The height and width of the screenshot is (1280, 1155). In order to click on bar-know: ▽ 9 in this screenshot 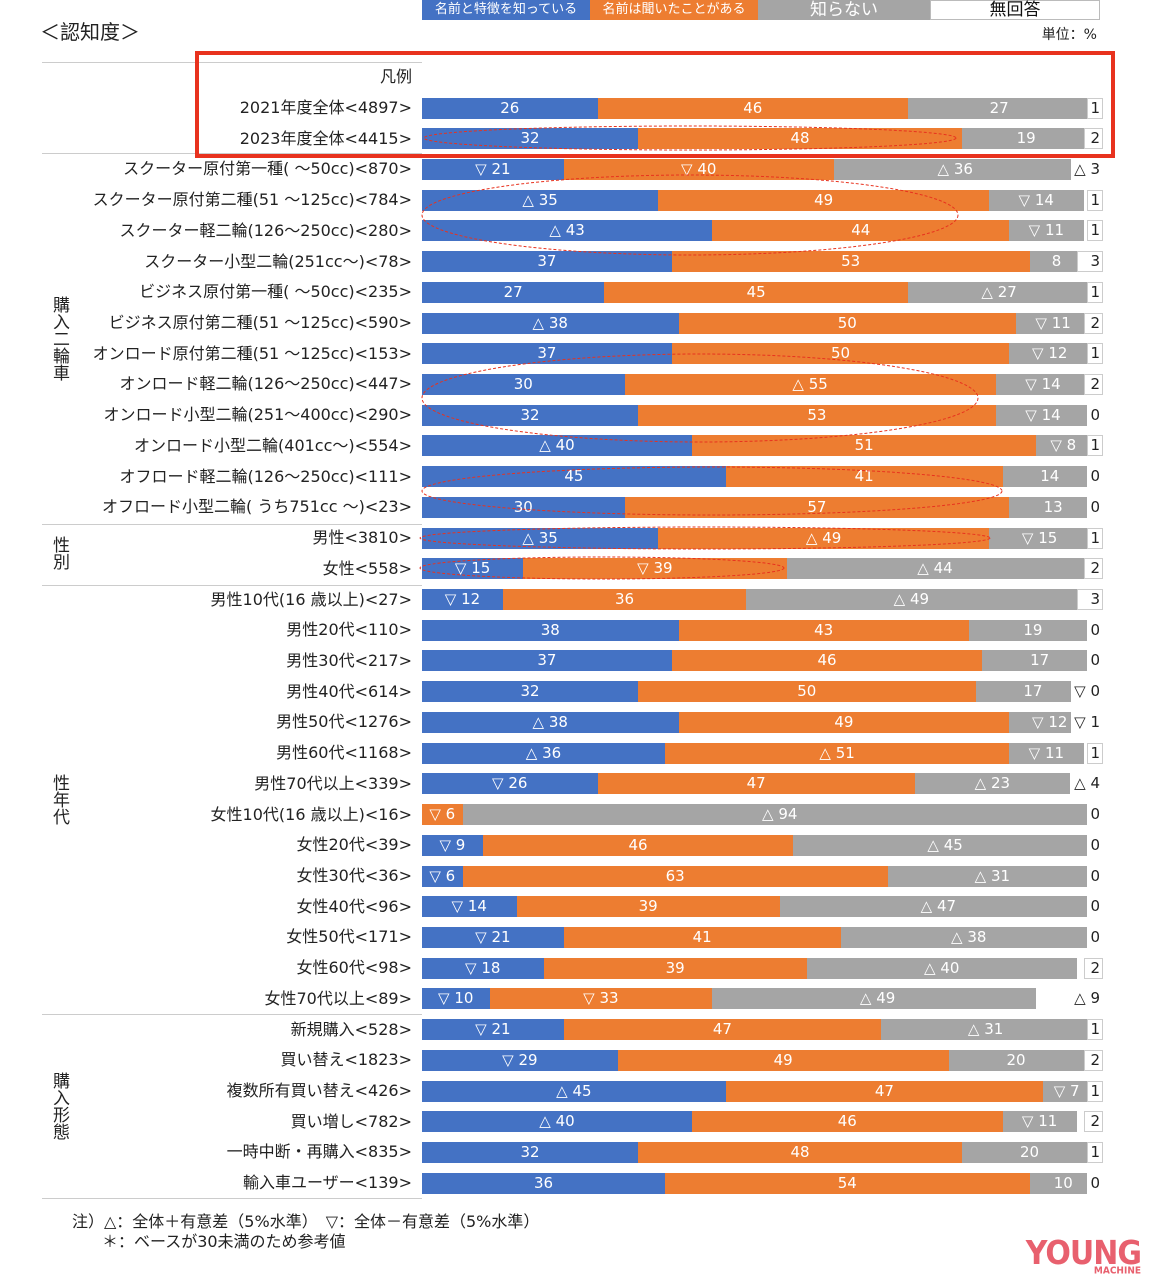, I will do `click(452, 845)`.